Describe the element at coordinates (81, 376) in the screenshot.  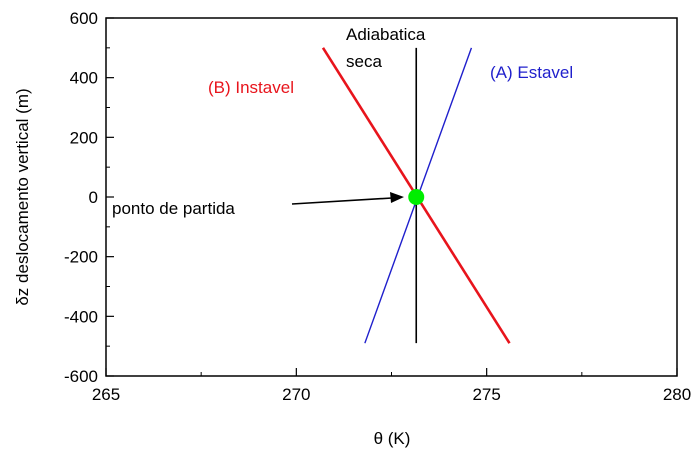
I see `y-tick-label--600: -600` at that location.